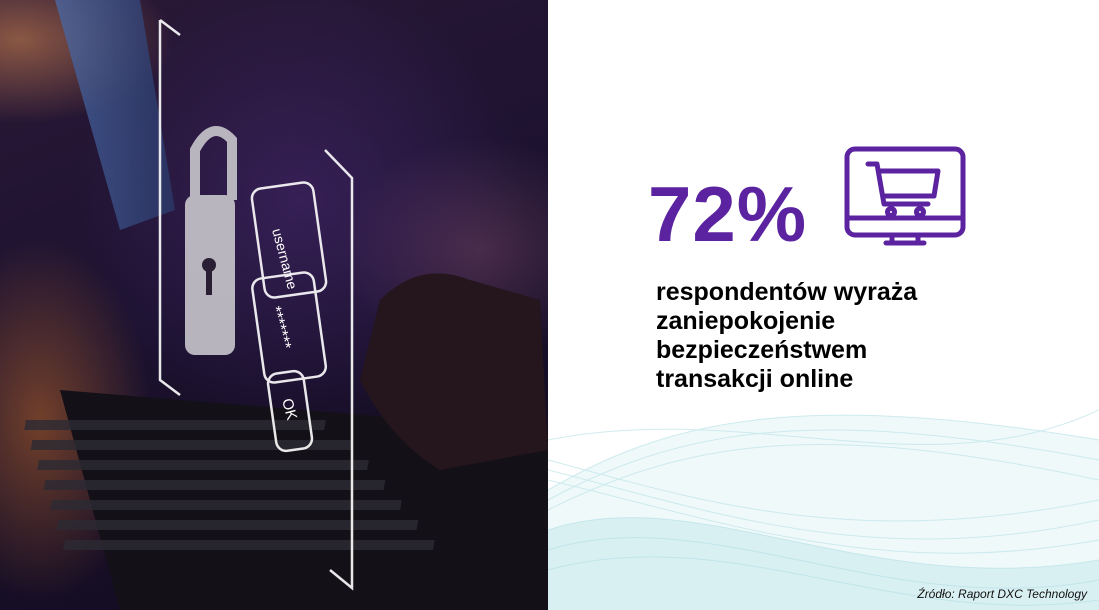  I want to click on description-line: bezpieczeństwem, so click(762, 350).